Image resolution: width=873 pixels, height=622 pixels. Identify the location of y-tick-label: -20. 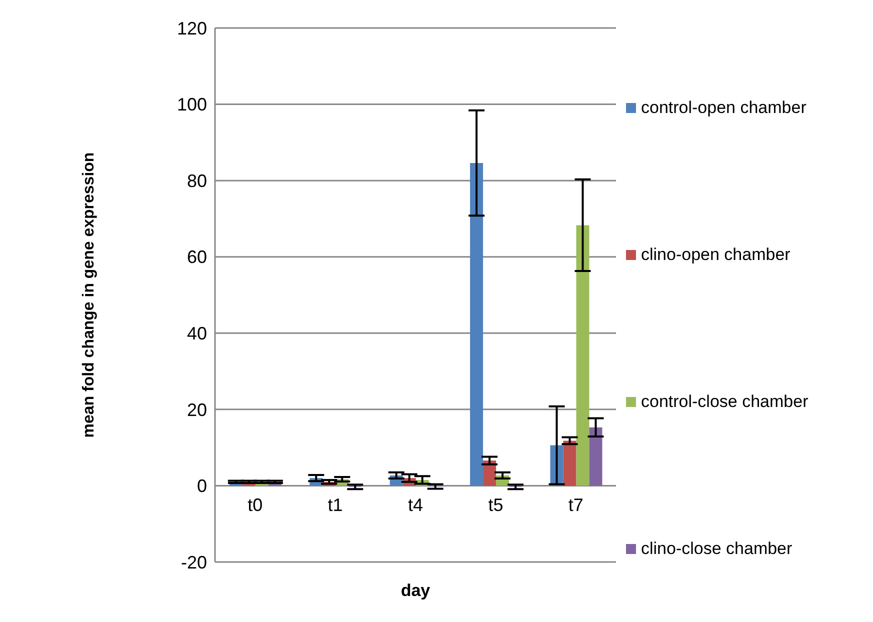
(193, 562).